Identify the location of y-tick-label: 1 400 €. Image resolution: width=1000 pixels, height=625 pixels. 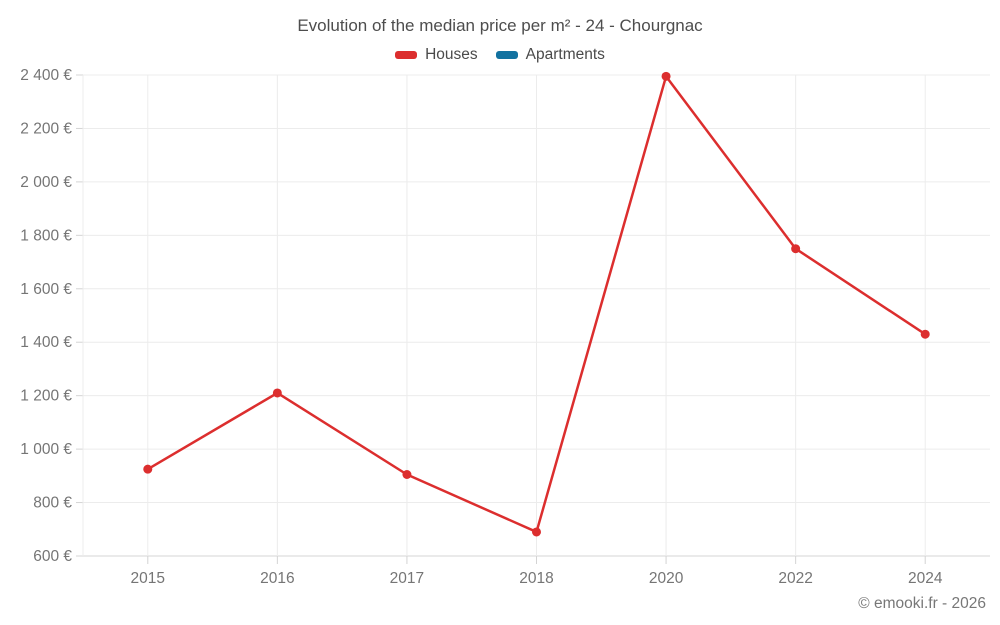
(46, 342).